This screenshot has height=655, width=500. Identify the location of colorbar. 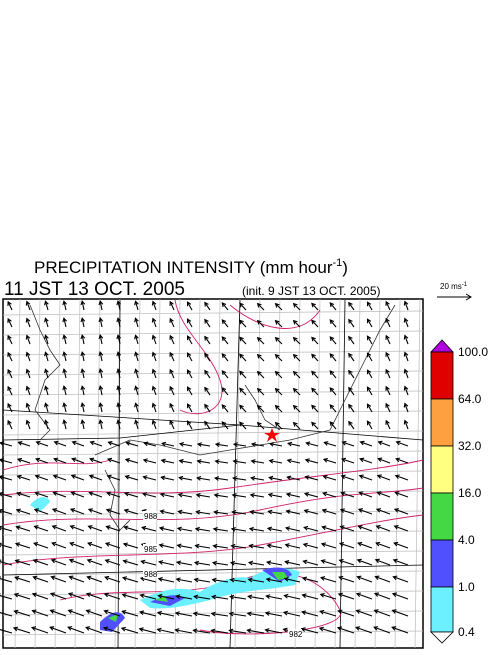
(442, 491).